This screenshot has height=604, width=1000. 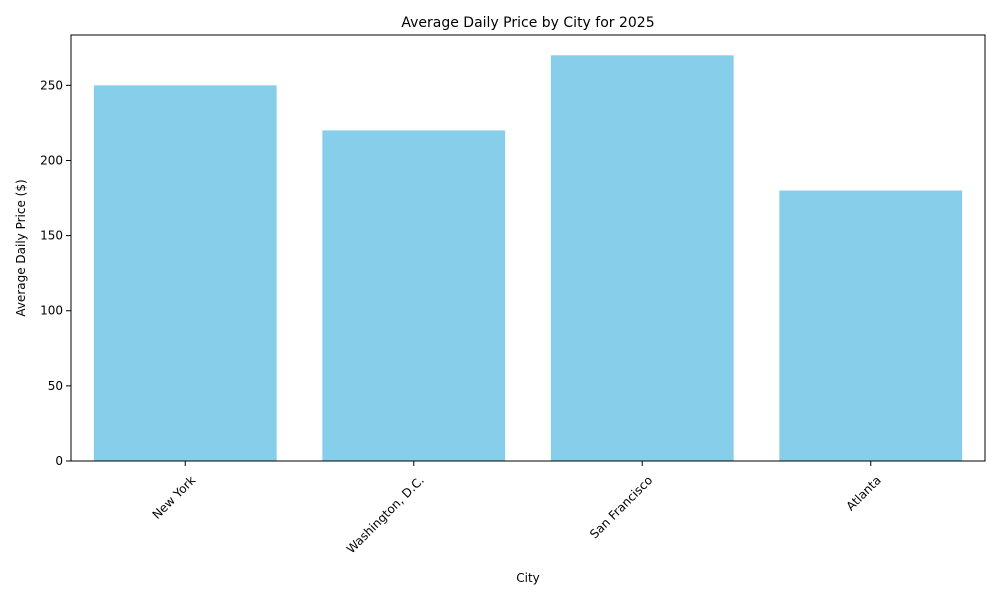 I want to click on y-tick-label: 50, so click(x=55, y=386).